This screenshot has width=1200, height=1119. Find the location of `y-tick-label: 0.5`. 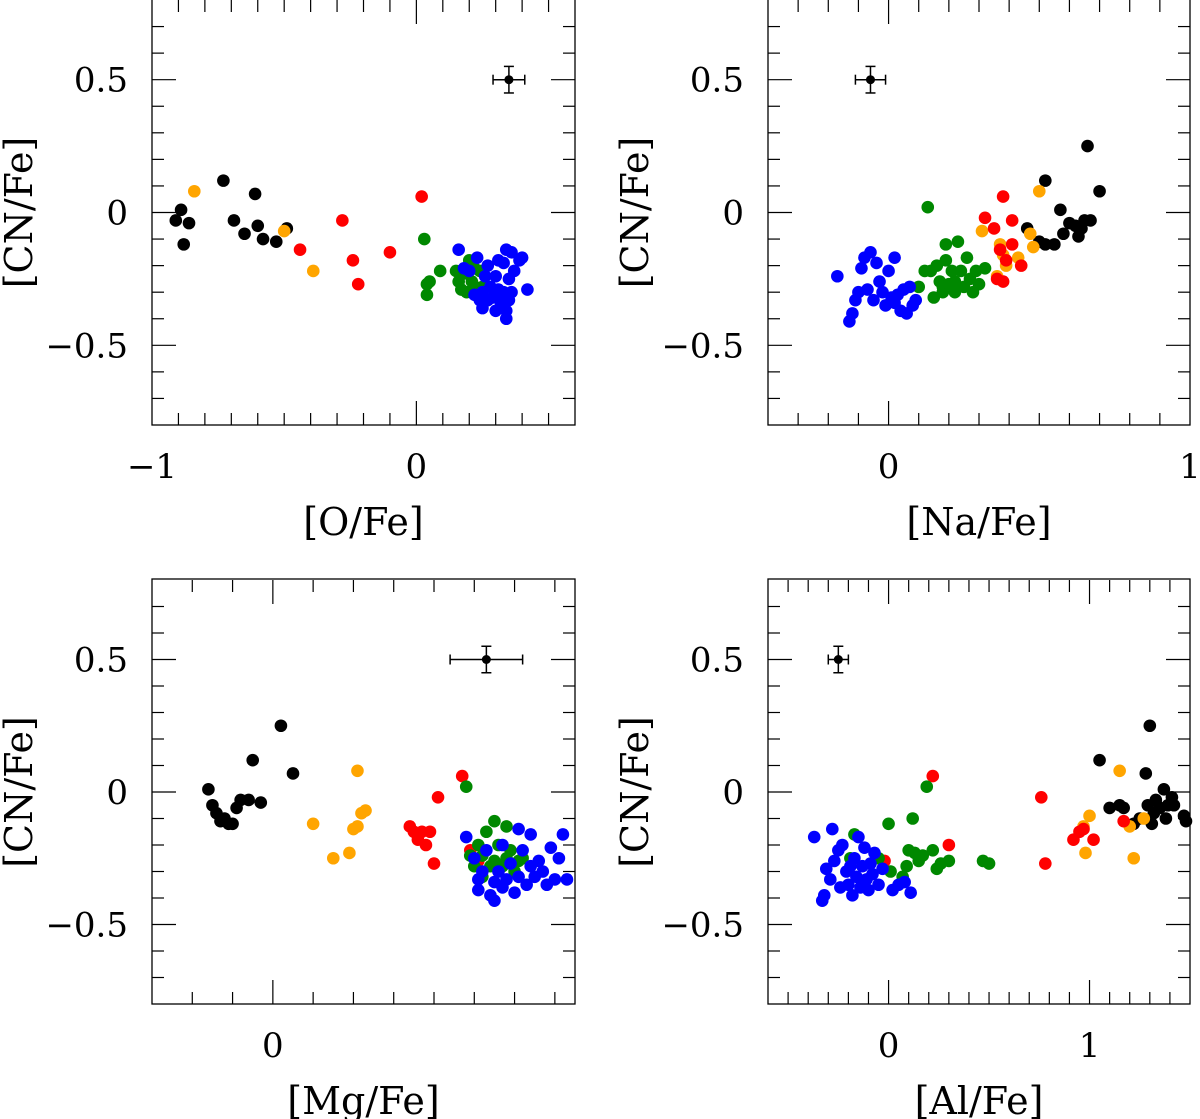

y-tick-label: 0.5 is located at coordinates (717, 661).